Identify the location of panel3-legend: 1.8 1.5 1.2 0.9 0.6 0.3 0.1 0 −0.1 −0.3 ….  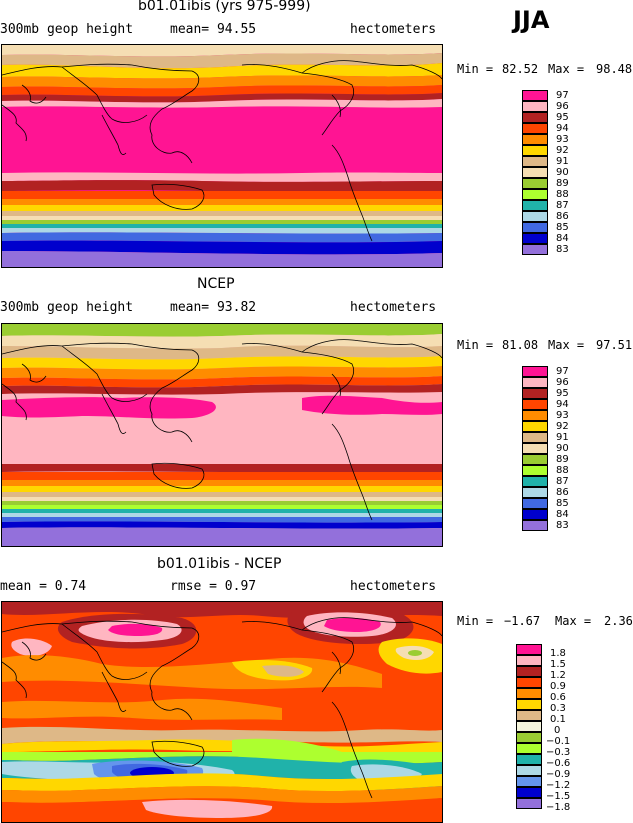
(561, 730).